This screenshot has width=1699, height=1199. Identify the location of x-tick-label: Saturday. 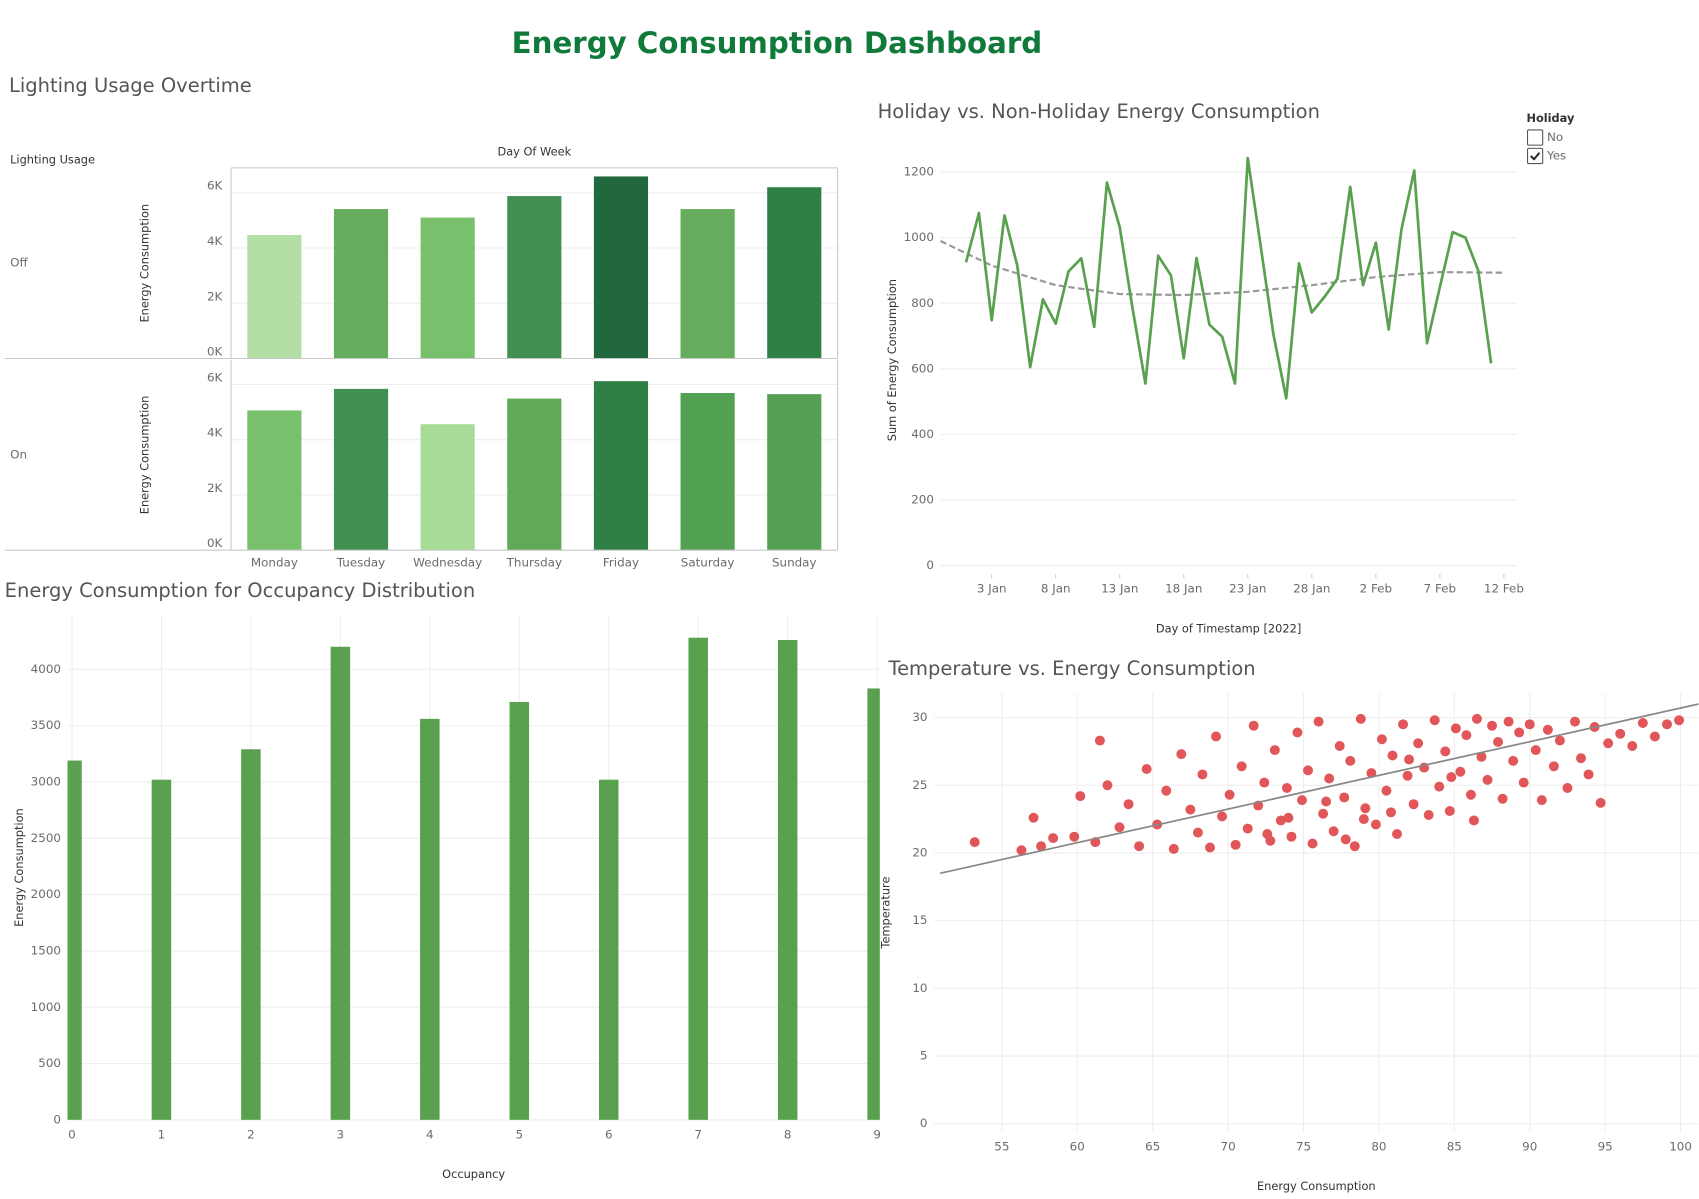
(708, 563).